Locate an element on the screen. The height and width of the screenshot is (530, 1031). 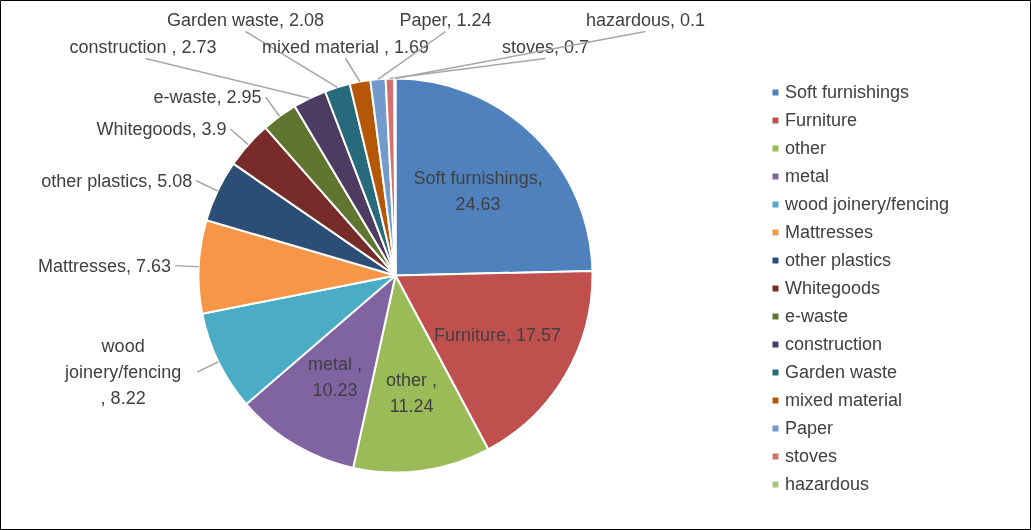
data-label: mixed material , 1.69 is located at coordinates (345, 46).